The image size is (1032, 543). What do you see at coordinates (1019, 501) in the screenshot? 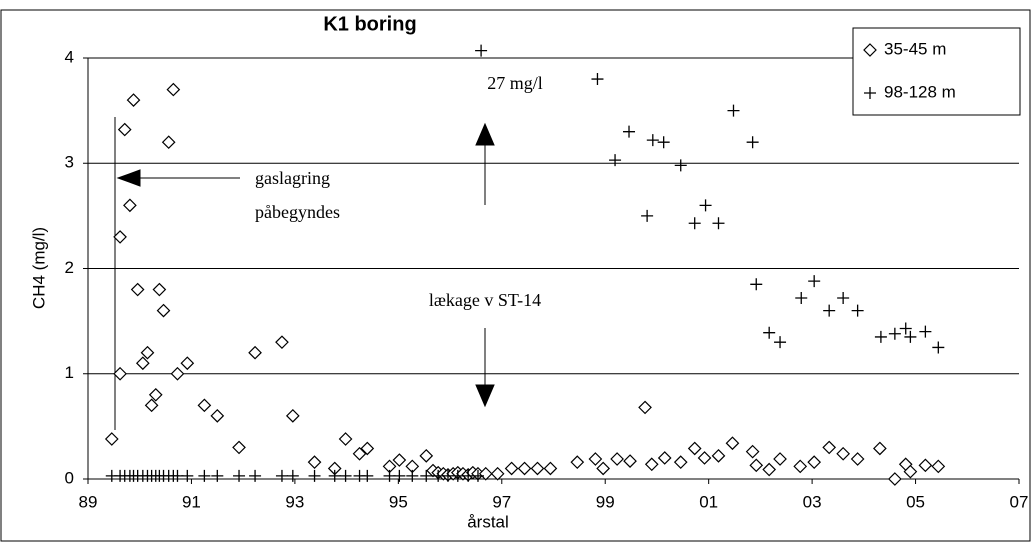
I see `x-tick-label: 07` at bounding box center [1019, 501].